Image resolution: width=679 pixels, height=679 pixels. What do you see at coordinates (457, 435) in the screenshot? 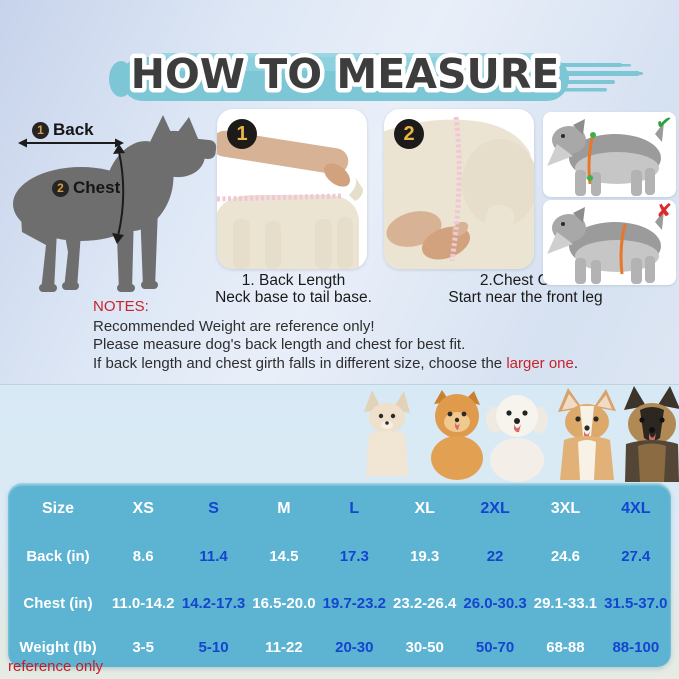
I see `pomeranian-icon` at bounding box center [457, 435].